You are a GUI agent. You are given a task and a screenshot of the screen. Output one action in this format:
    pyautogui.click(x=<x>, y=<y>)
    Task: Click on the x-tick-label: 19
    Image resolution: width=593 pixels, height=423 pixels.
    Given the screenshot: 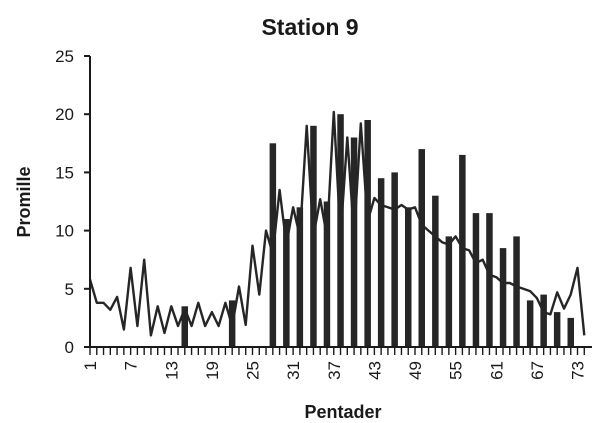 What is the action you would take?
    pyautogui.click(x=212, y=370)
    